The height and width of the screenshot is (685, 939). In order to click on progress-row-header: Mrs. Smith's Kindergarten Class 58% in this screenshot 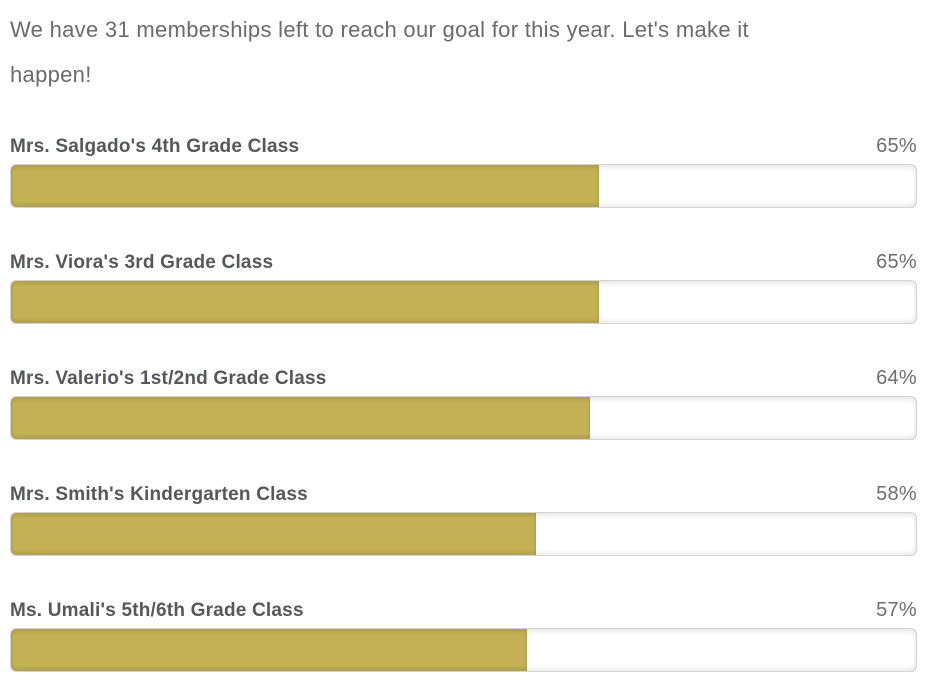, I will do `click(463, 494)`.